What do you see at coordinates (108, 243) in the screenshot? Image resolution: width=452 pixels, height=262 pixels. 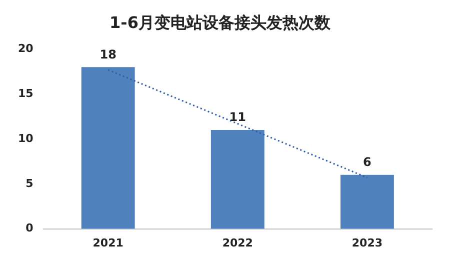 I see `x-tick-label: 2021` at bounding box center [108, 243].